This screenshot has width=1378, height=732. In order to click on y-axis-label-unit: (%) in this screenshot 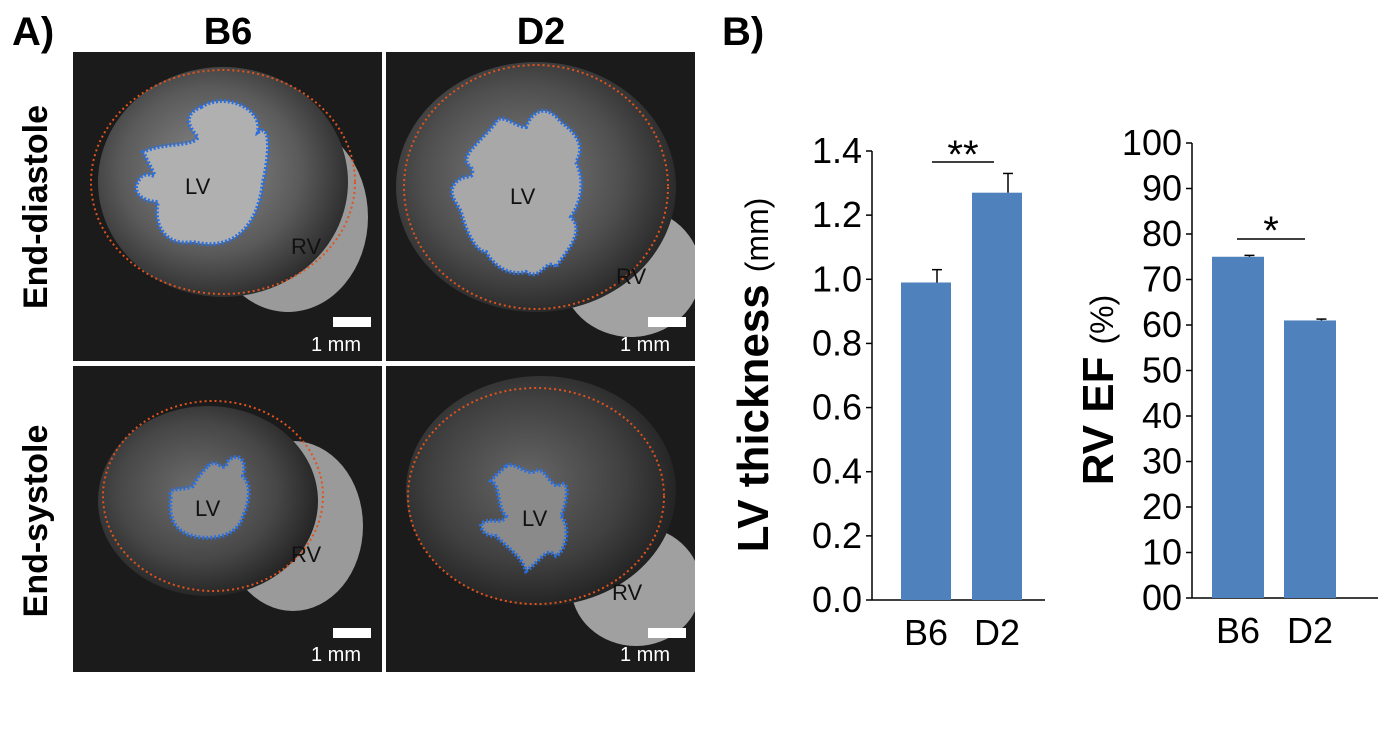, I will do `click(1102, 320)`.